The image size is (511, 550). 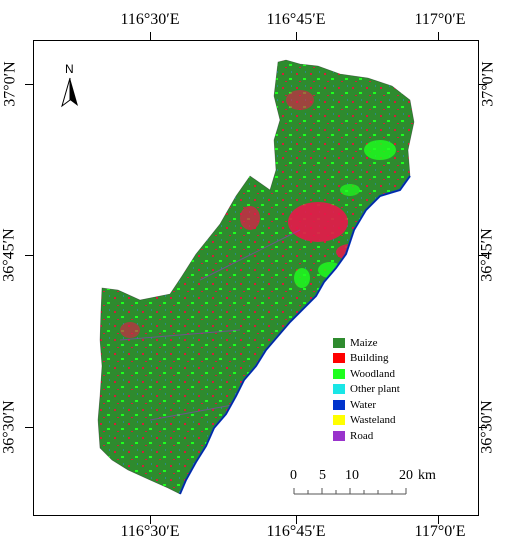 I want to click on scale-label: 5, so click(x=322, y=475).